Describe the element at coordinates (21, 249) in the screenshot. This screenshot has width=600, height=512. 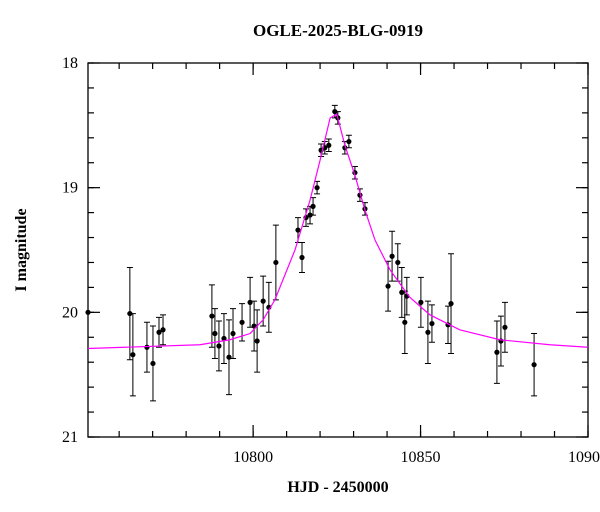
I see `y-axis-label: I magnitude` at that location.